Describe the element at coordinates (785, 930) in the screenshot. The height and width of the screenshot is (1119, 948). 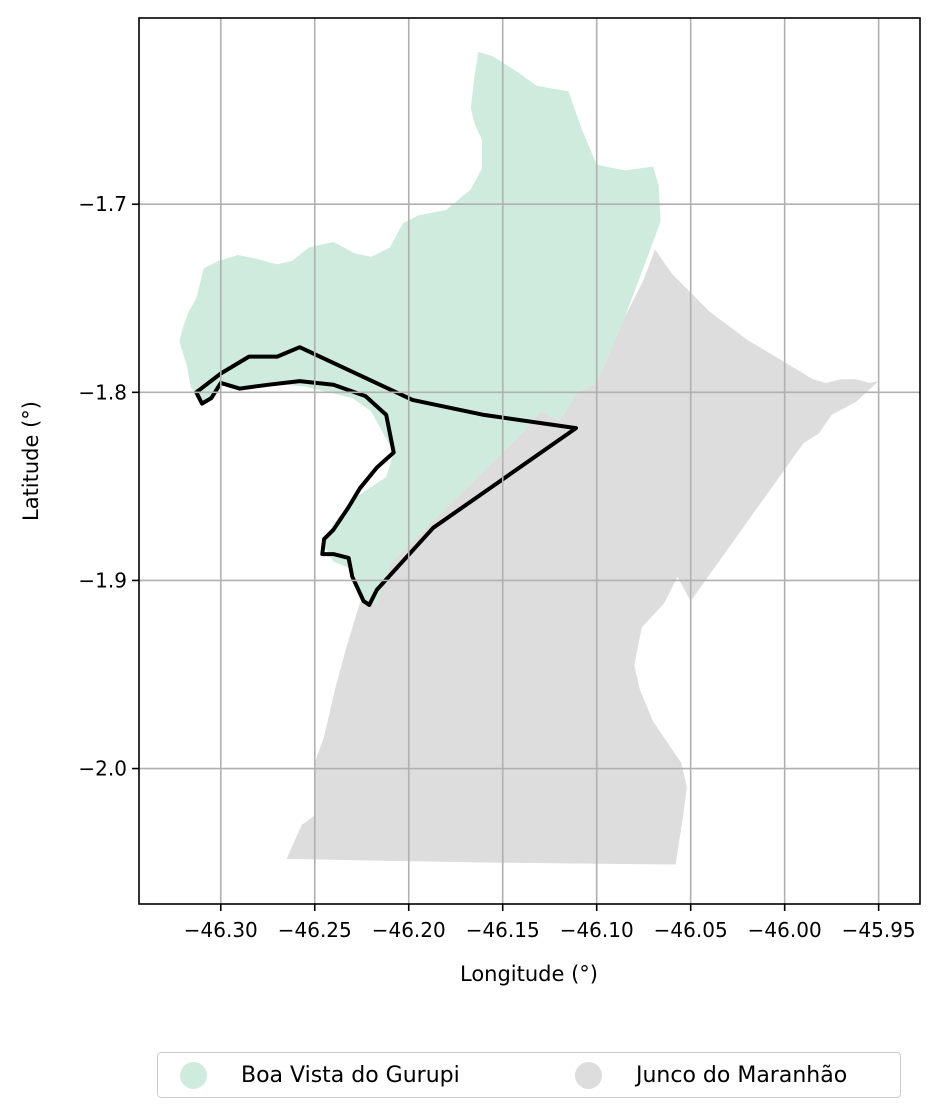
I see `x-tick-label: −46.00` at that location.